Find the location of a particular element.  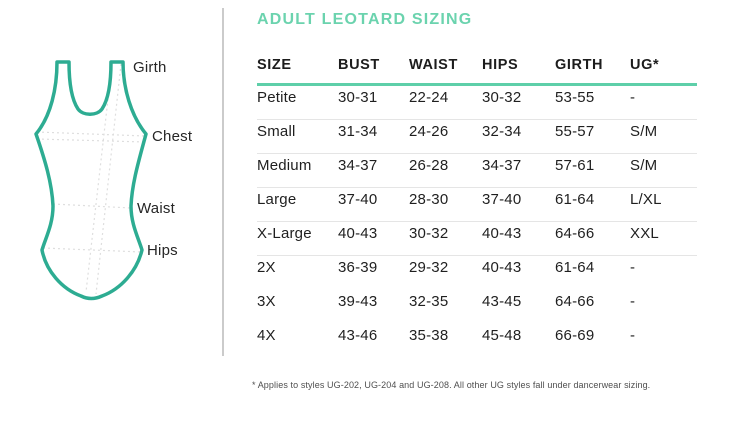

table-header-row: SIZE BUST WAIST HIPS GIRTH UG* is located at coordinates (477, 65).